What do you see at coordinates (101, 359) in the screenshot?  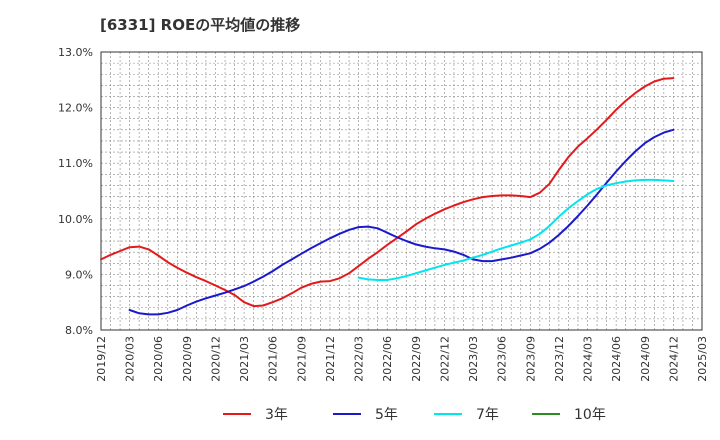 I see `x-tick-label: 2019/12` at bounding box center [101, 359].